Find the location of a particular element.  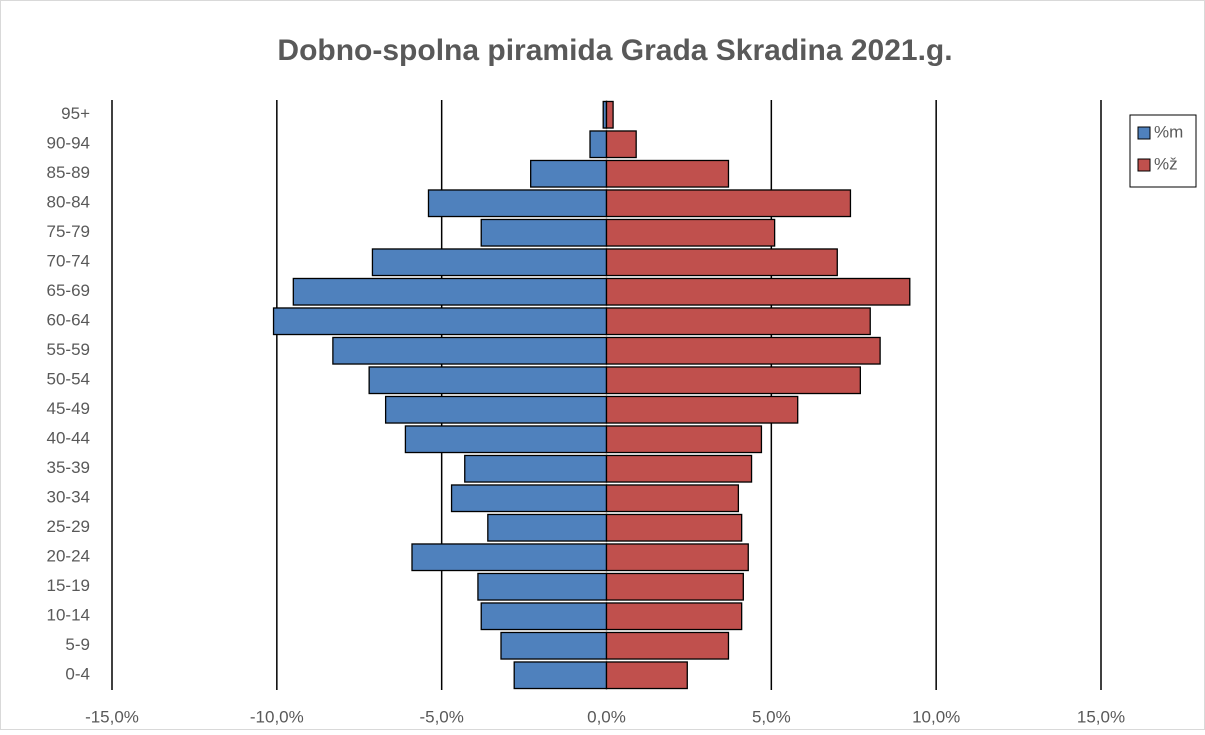

y-tick-label: 5-9 is located at coordinates (77, 644).